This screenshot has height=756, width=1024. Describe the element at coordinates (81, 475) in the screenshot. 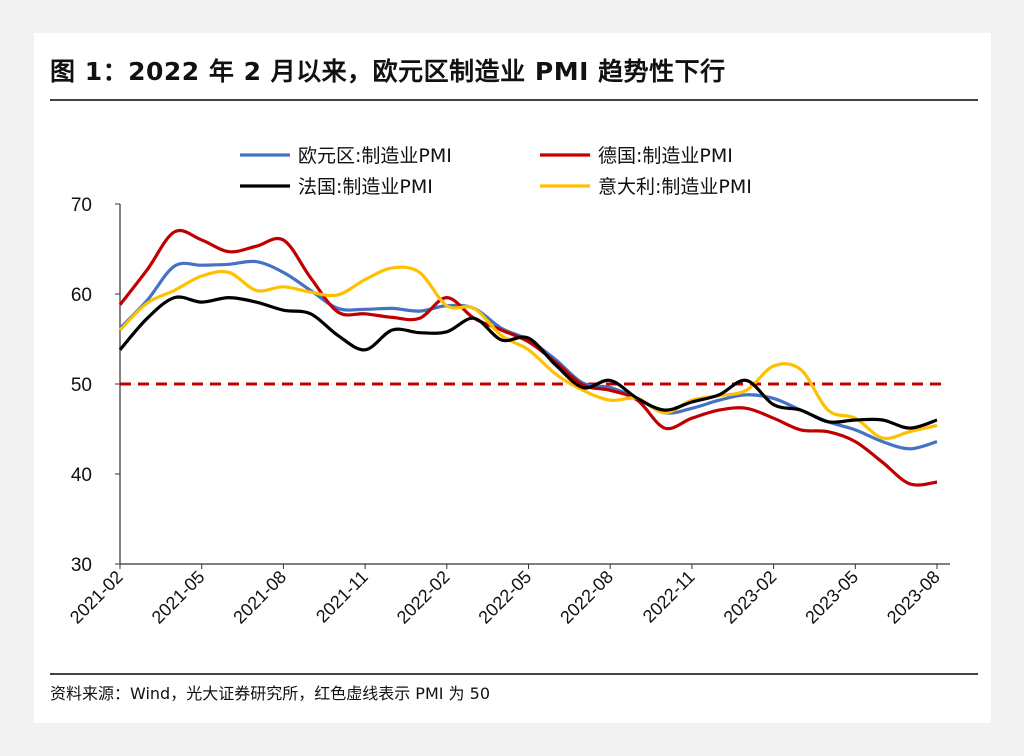

I see `y-tick-label: 40` at that location.